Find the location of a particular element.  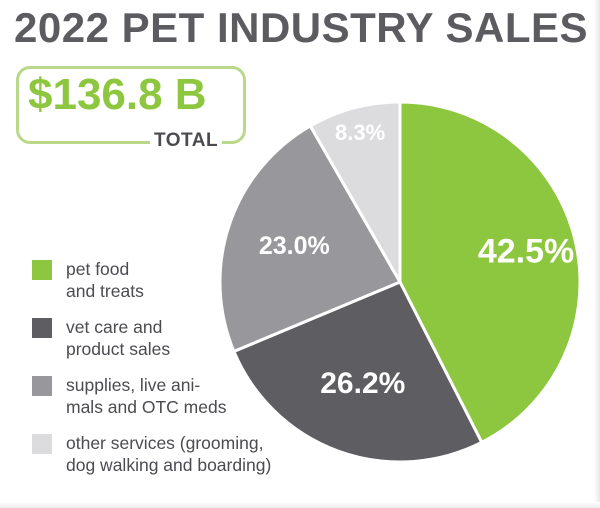

total-box is located at coordinates (131, 105).